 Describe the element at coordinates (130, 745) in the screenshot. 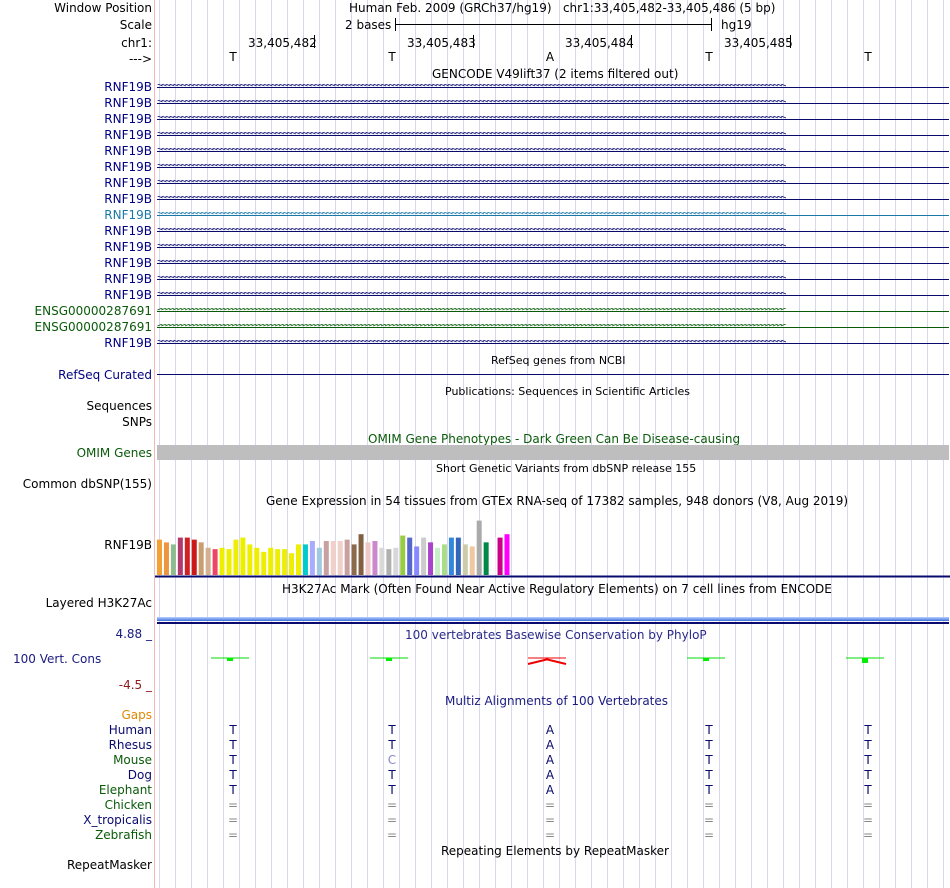

I see `multiz-species-label: Rhesus` at that location.